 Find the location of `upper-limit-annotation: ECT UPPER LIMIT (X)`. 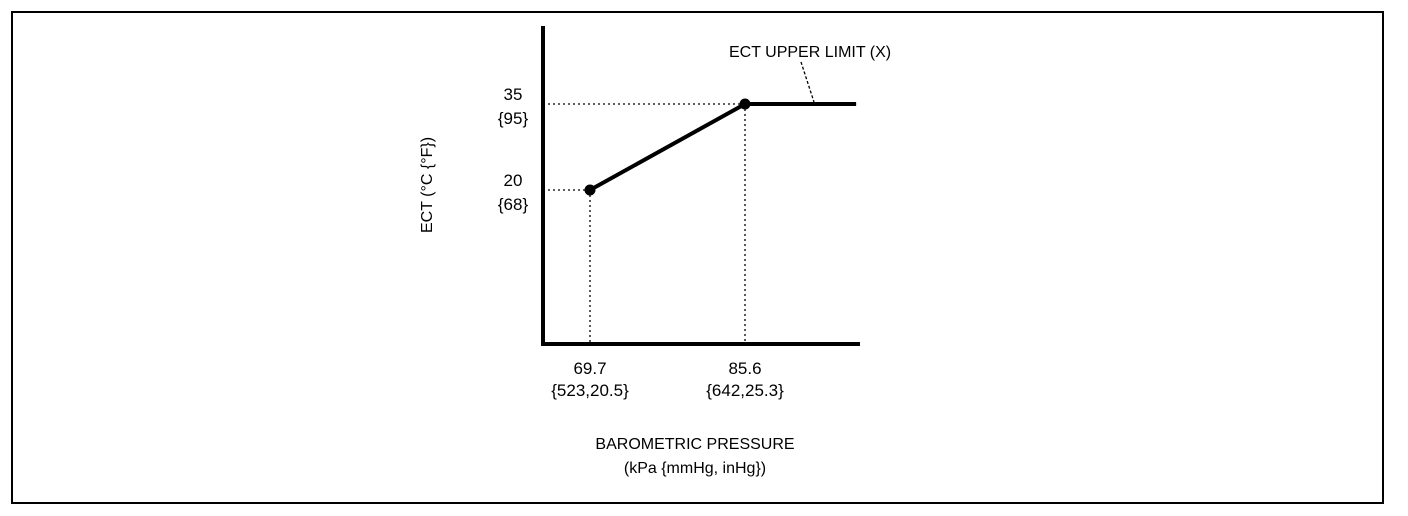

upper-limit-annotation: ECT UPPER LIMIT (X) is located at coordinates (810, 52).